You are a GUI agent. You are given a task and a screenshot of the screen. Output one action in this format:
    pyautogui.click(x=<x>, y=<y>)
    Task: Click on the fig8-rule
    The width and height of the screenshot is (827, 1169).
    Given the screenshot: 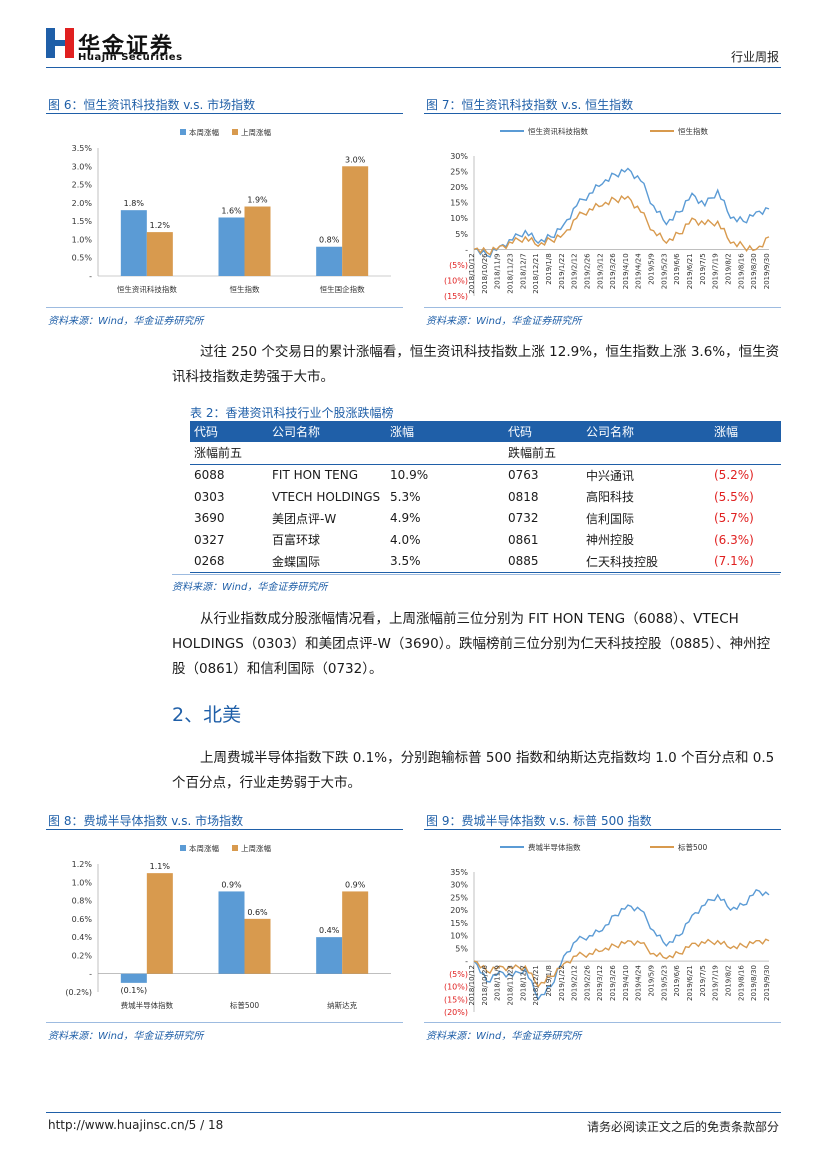 What is the action you would take?
    pyautogui.click(x=224, y=829)
    